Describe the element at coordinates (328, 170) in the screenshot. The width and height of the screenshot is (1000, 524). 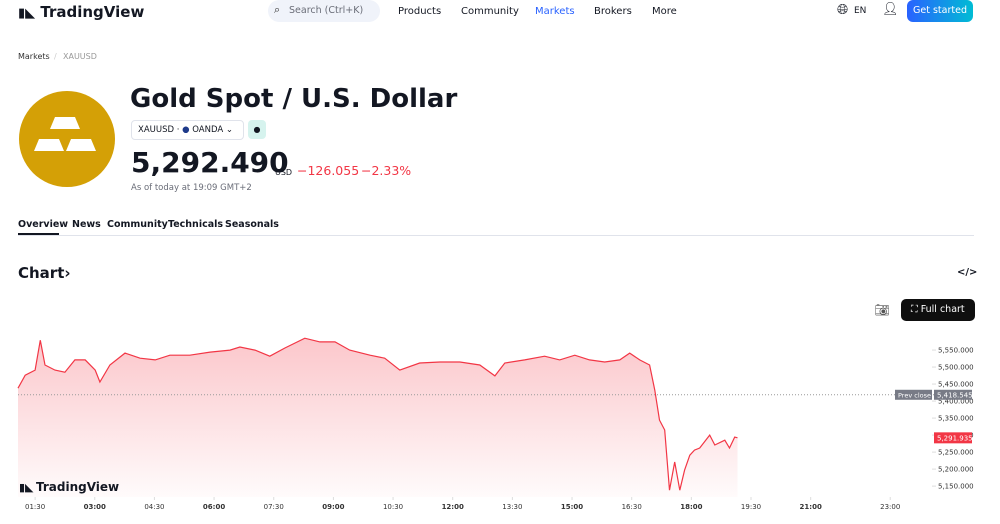
I see `change: −126.055` at that location.